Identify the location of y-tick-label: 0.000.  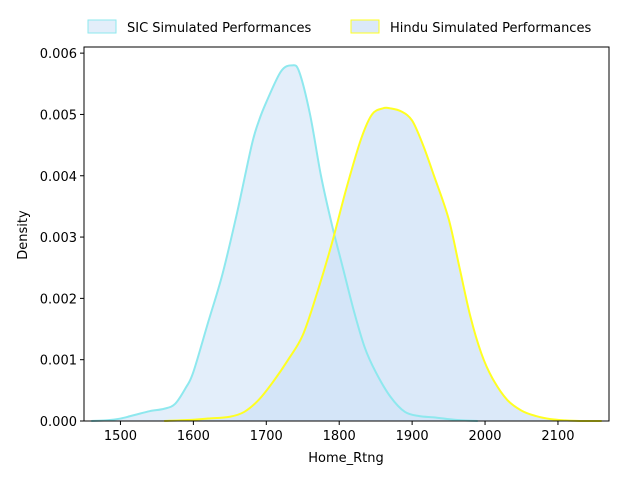
(58, 422).